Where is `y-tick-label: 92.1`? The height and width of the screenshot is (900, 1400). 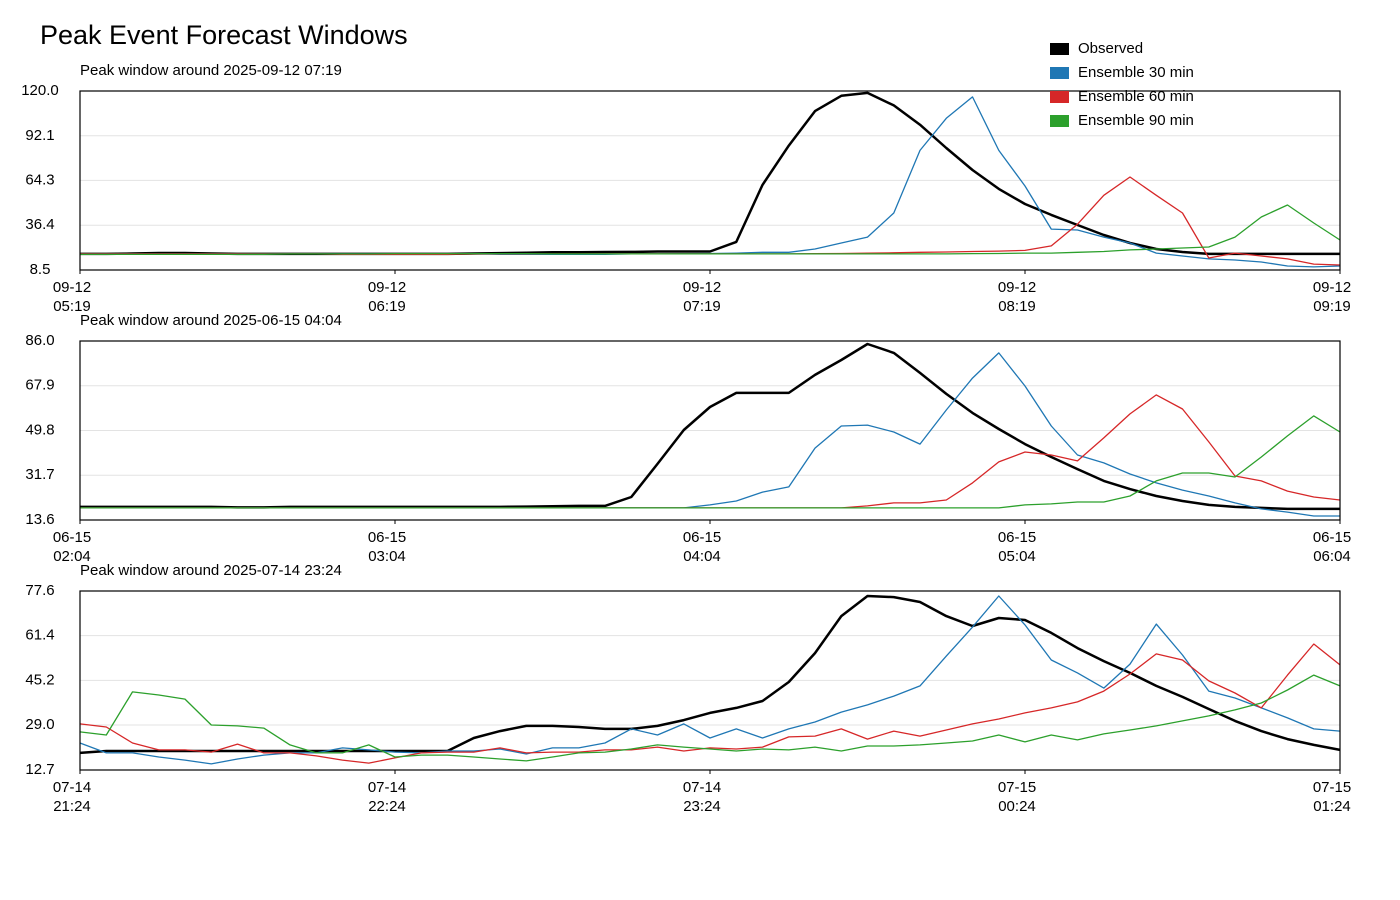
y-tick-label: 92.1 is located at coordinates (39, 135).